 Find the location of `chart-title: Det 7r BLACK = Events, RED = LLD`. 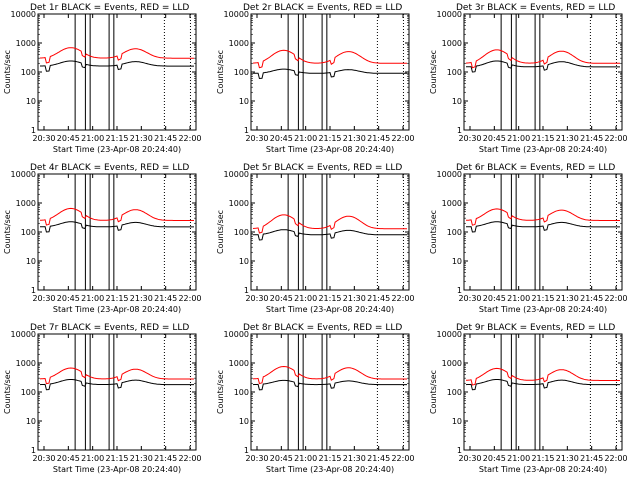

chart-title: Det 7r BLACK = Events, RED = LLD is located at coordinates (109, 328).